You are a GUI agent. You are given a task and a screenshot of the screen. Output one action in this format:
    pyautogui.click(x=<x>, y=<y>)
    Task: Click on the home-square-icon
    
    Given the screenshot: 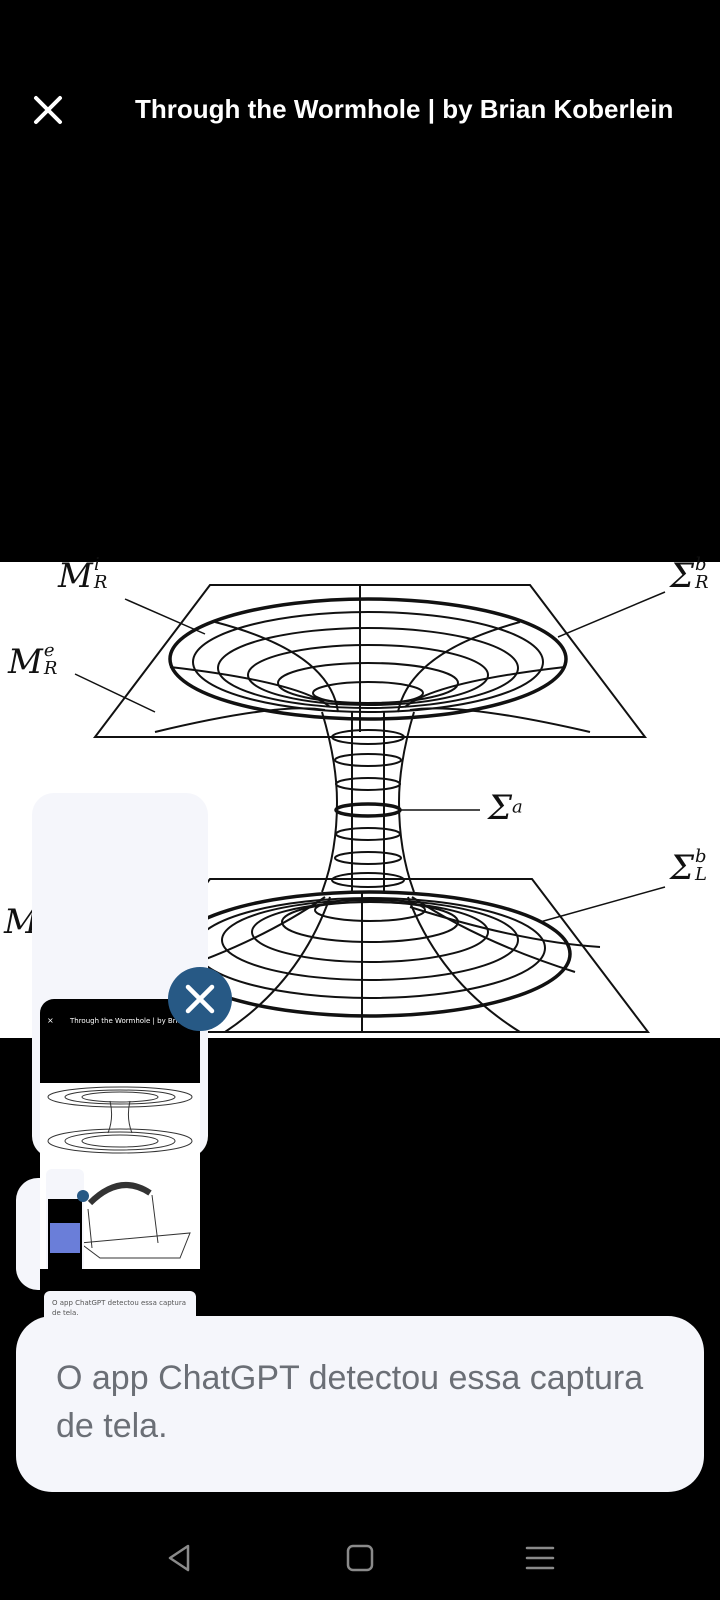 What is the action you would take?
    pyautogui.click(x=360, y=1558)
    